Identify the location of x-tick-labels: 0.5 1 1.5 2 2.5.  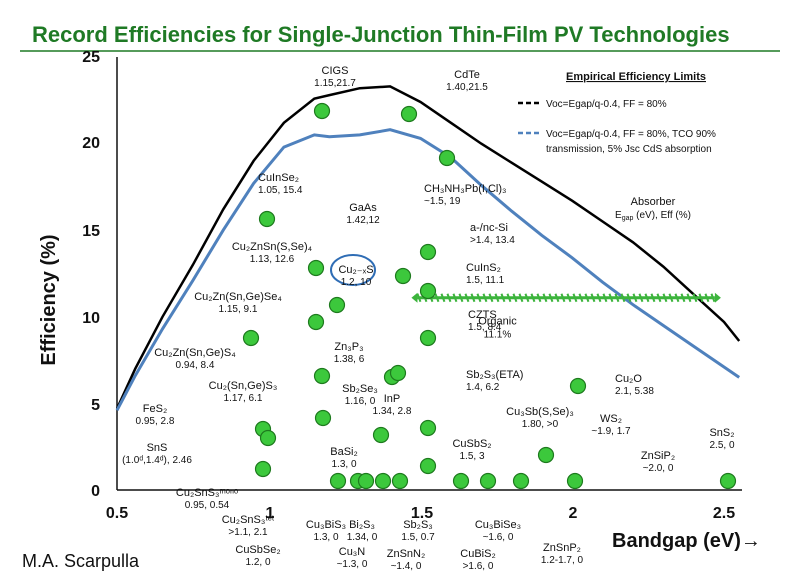
(420, 513).